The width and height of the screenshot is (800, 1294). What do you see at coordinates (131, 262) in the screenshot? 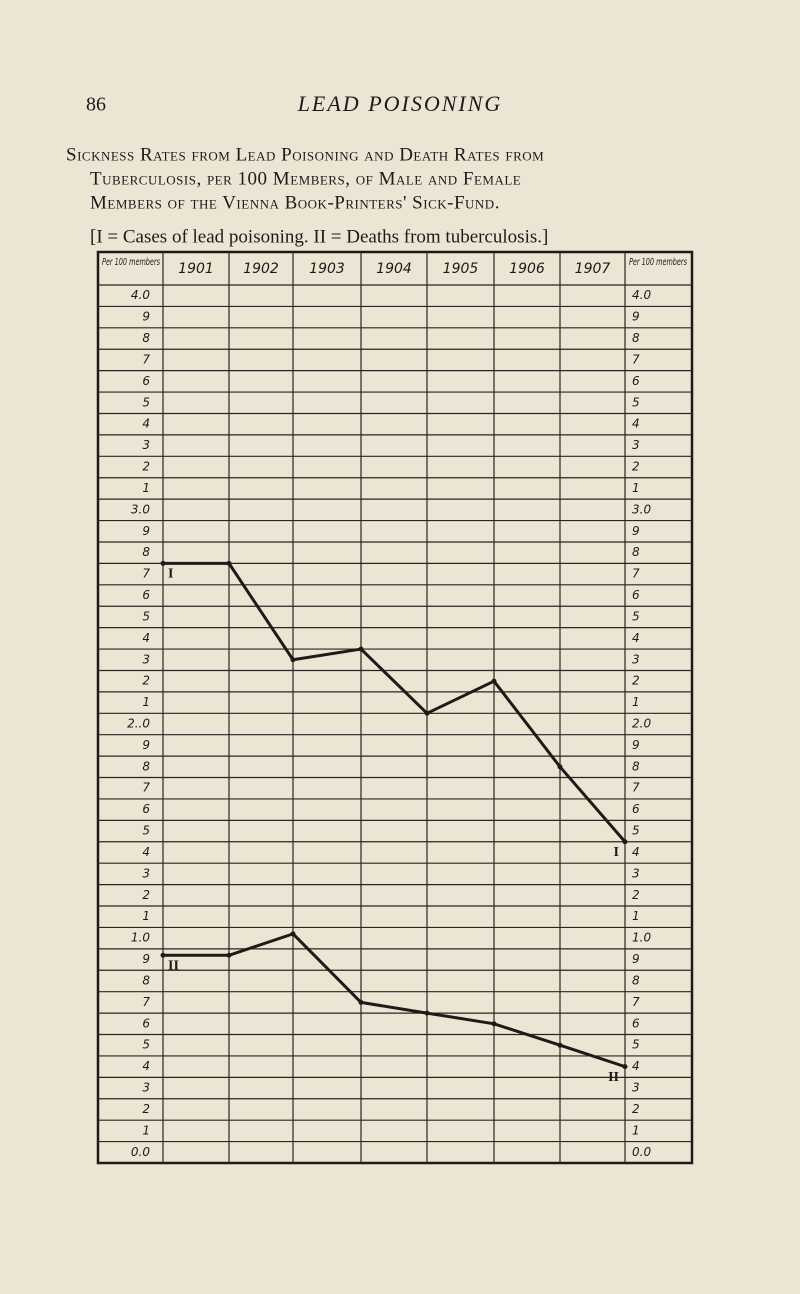
I see `y-axis-label: Per 100 members` at bounding box center [131, 262].